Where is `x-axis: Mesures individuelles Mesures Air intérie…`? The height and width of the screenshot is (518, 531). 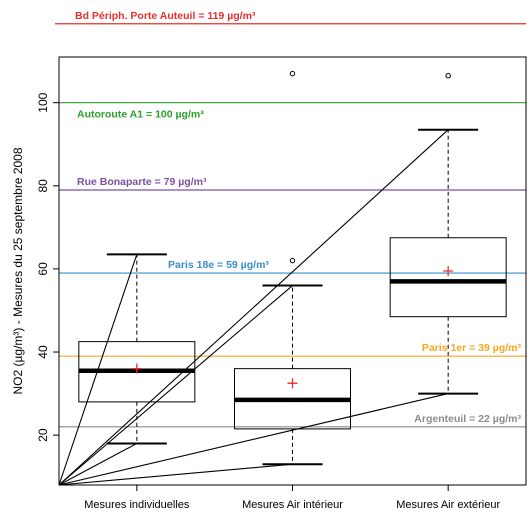 x-axis: Mesures individuelles Mesures Air intérie… is located at coordinates (292, 498).